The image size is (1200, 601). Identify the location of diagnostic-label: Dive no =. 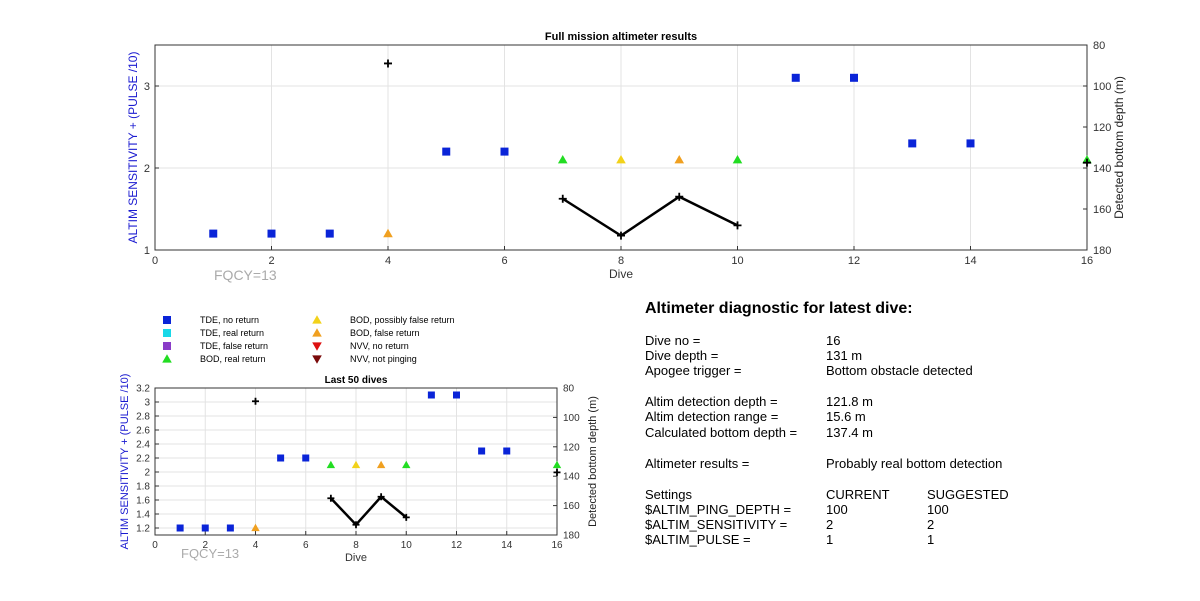
(673, 340).